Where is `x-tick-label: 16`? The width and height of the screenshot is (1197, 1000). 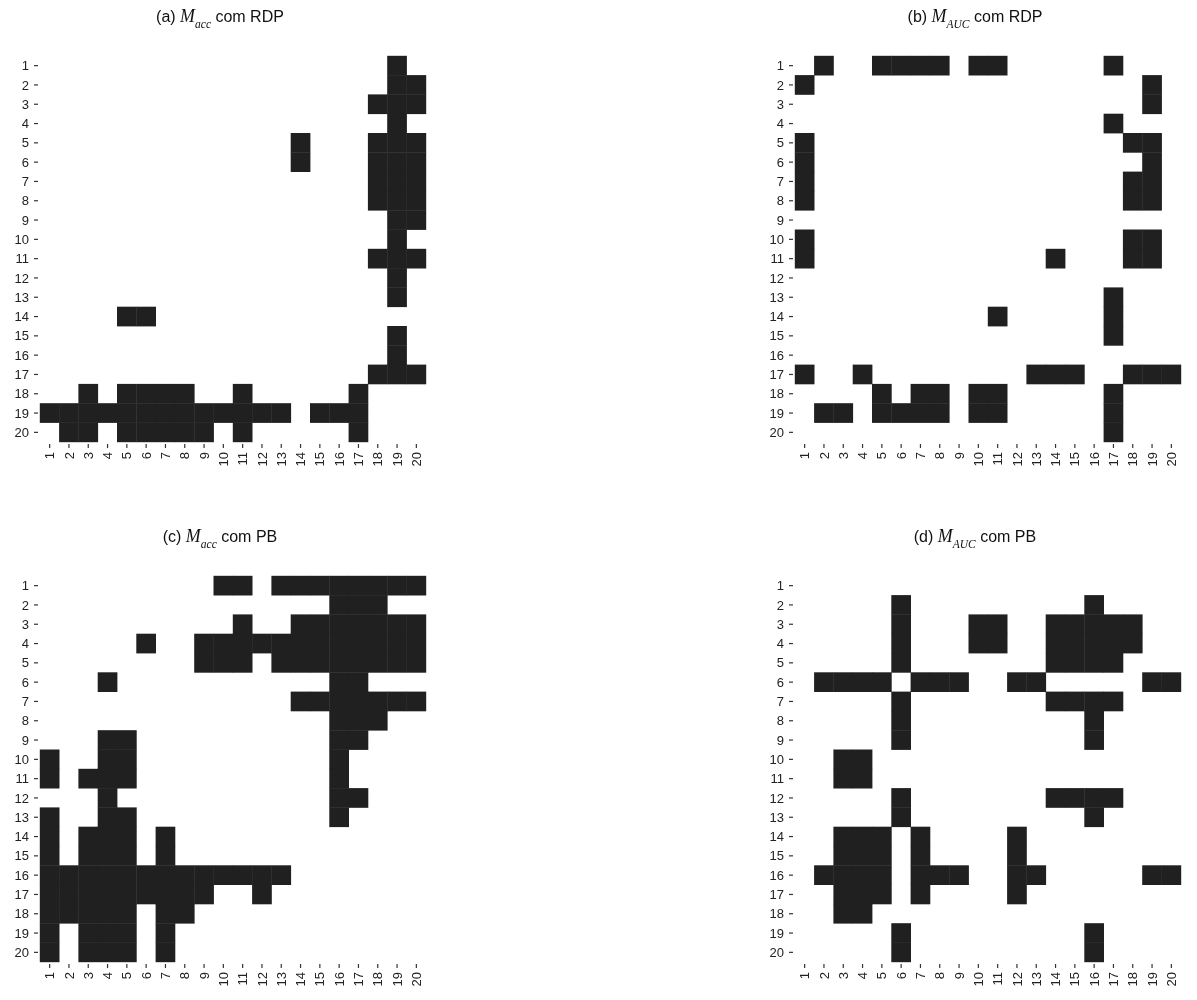 x-tick-label: 16 is located at coordinates (1094, 979).